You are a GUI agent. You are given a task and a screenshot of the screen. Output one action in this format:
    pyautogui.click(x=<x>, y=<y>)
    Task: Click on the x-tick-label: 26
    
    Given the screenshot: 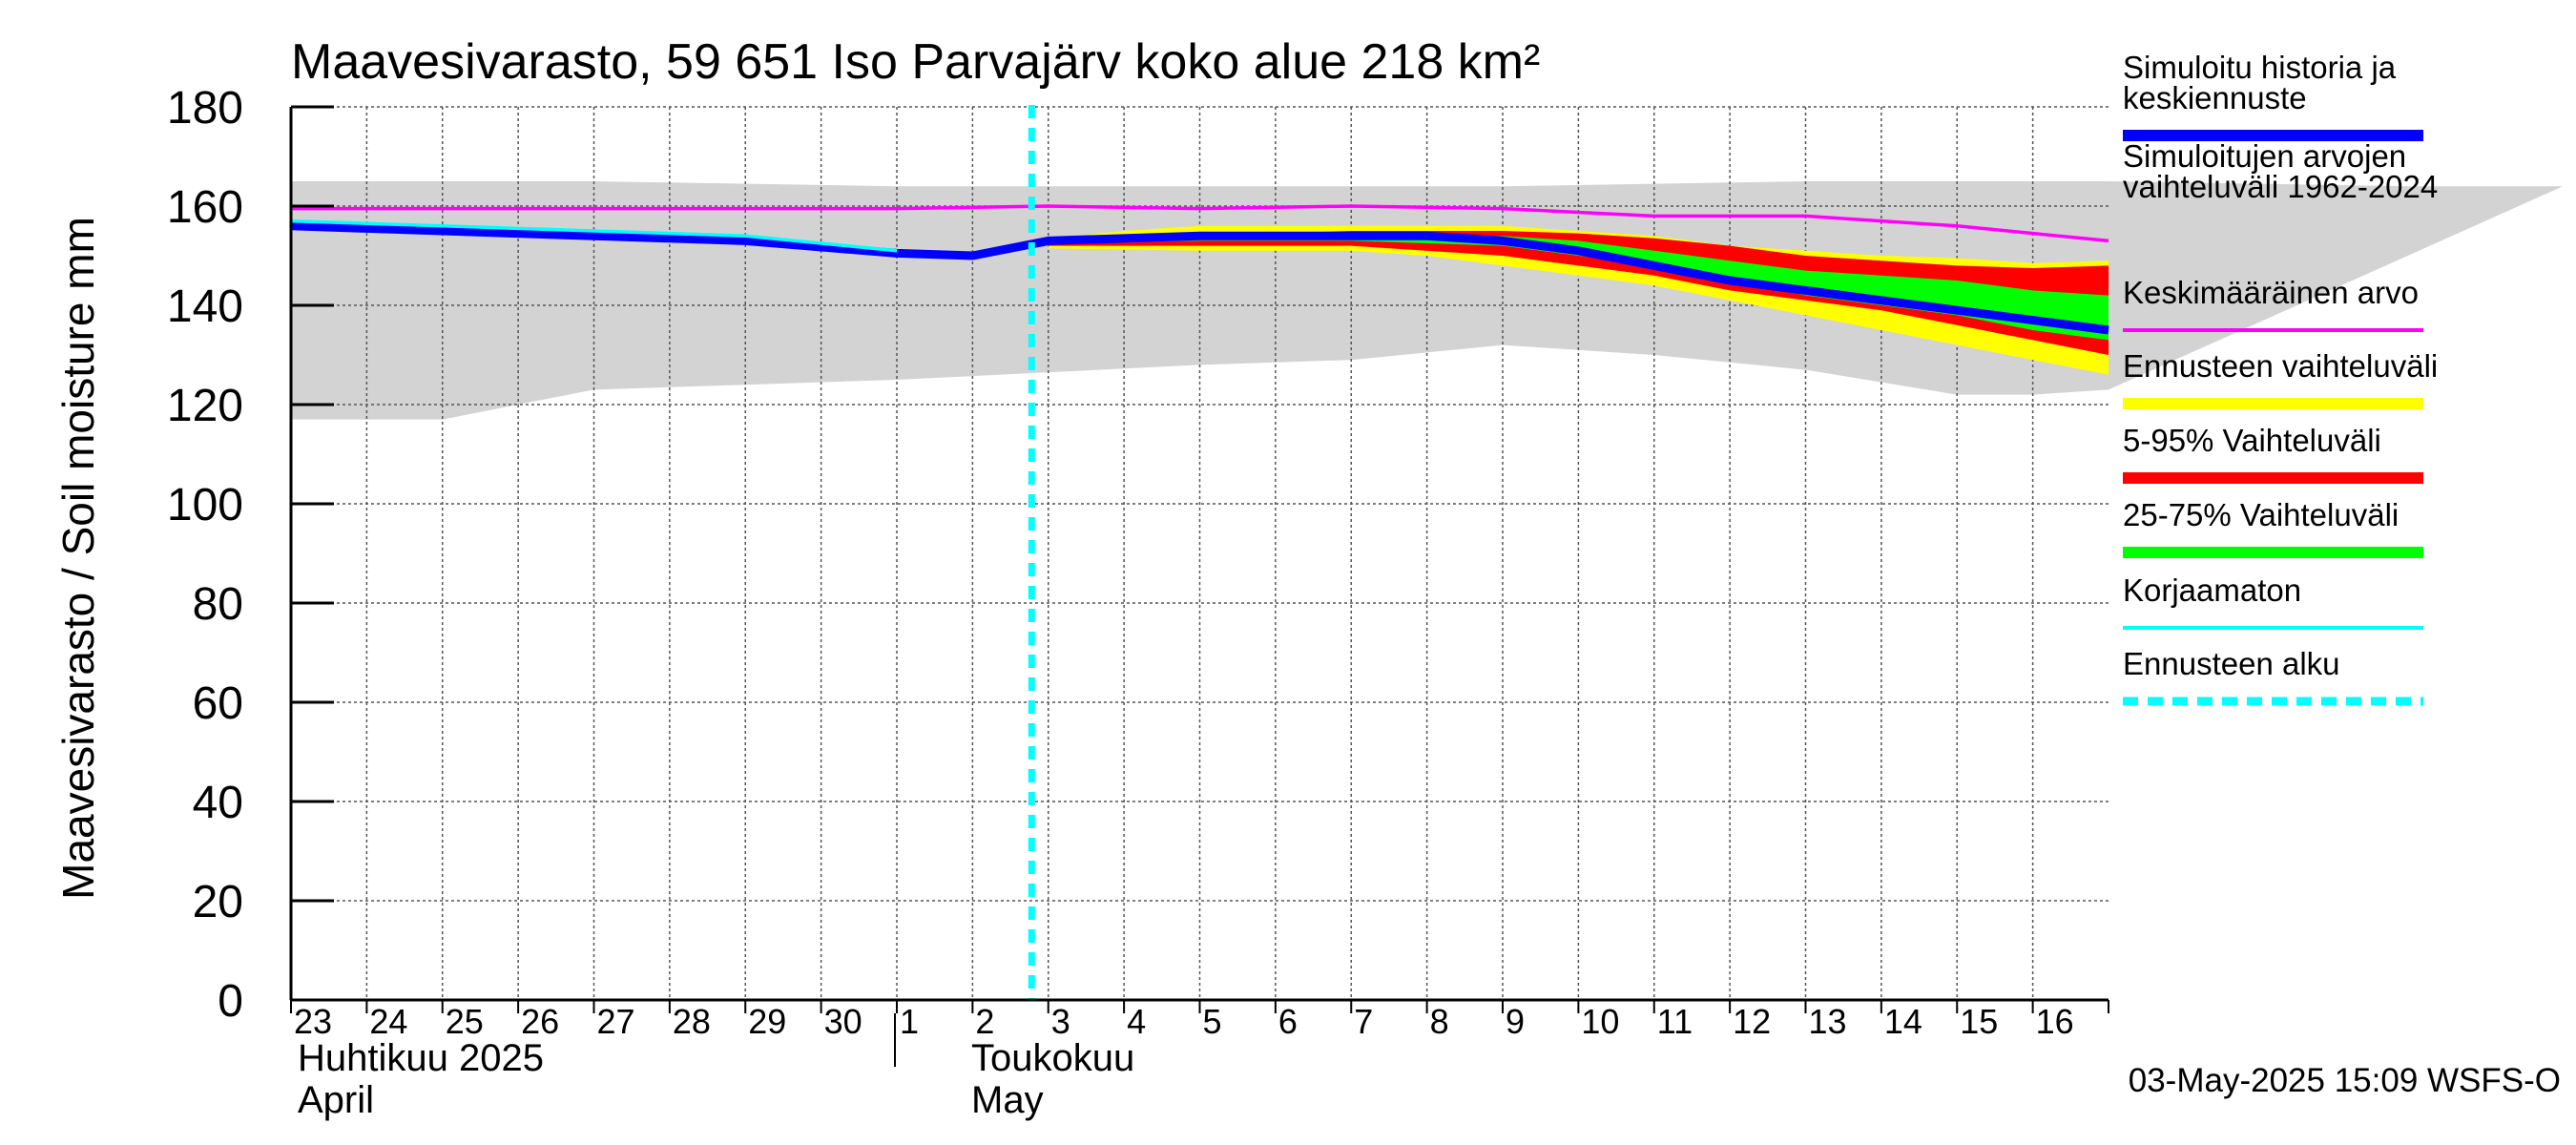 What is the action you would take?
    pyautogui.click(x=540, y=1022)
    